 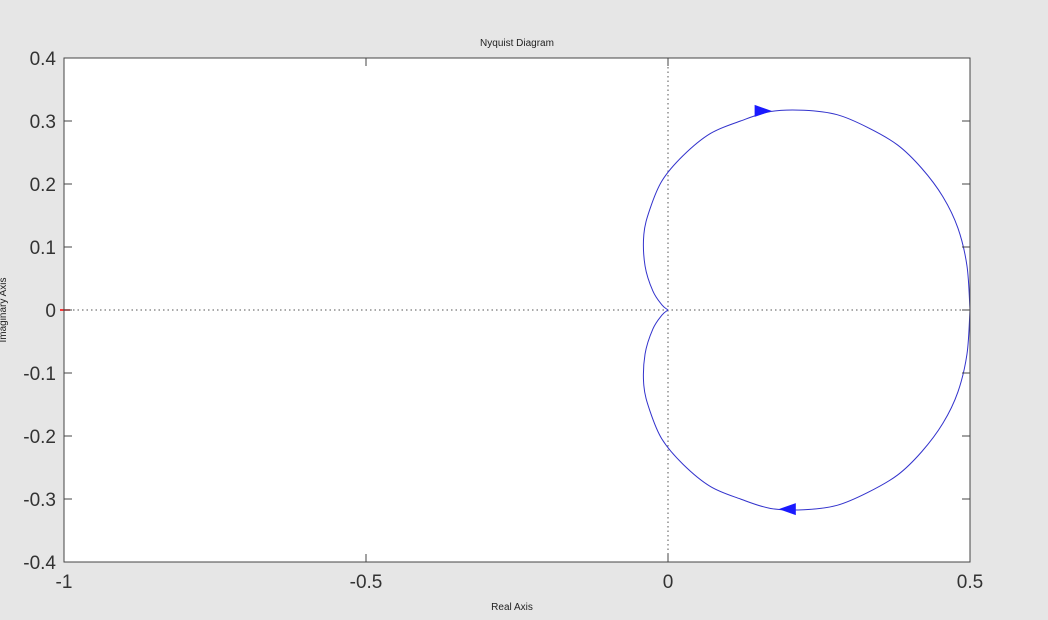 What do you see at coordinates (806, 410) in the screenshot?
I see `lower-branch-curve` at bounding box center [806, 410].